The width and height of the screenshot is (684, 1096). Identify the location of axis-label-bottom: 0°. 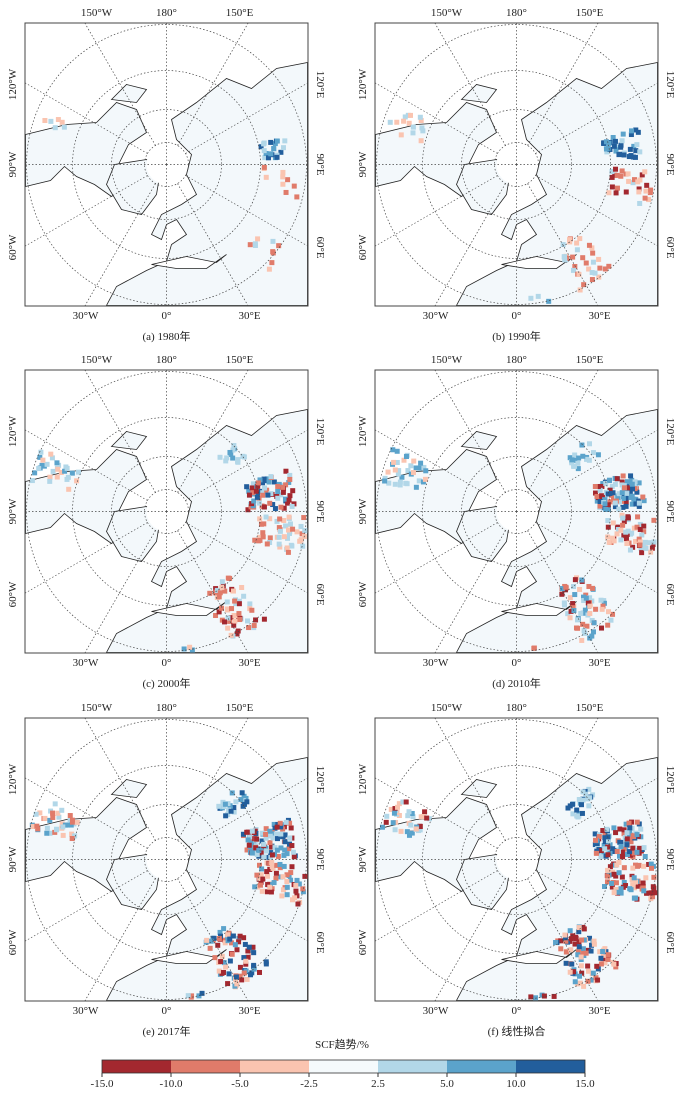
(167, 316).